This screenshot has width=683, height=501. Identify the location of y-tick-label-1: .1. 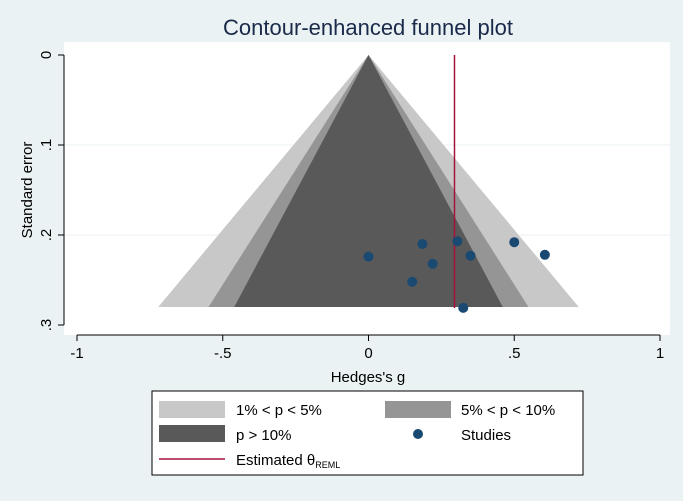
(46, 145).